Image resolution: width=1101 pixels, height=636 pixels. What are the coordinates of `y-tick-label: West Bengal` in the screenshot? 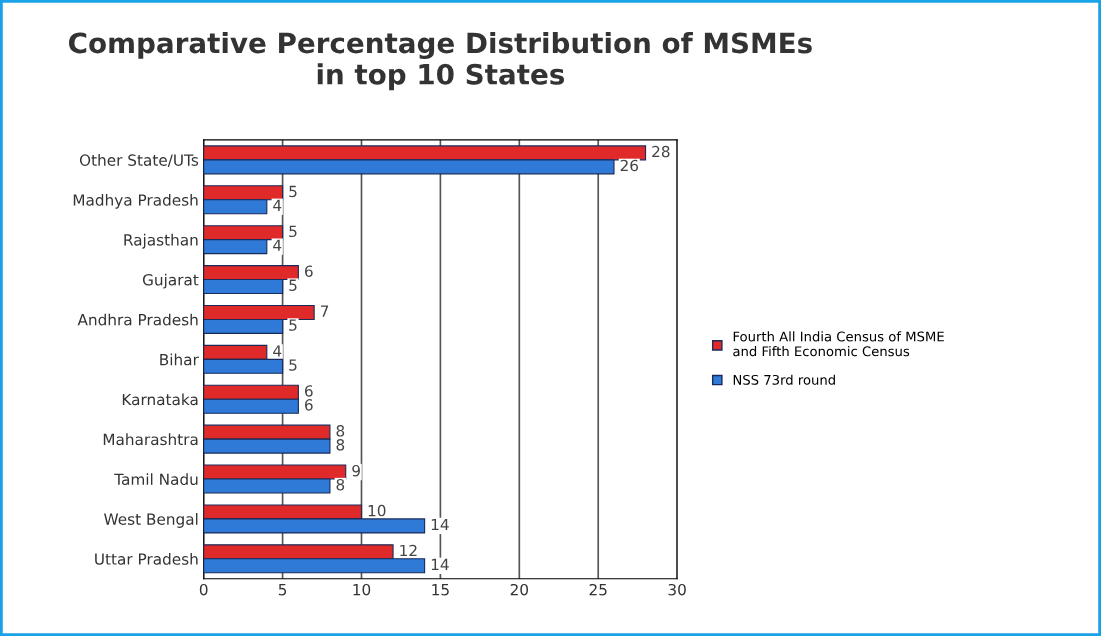 It's located at (151, 520).